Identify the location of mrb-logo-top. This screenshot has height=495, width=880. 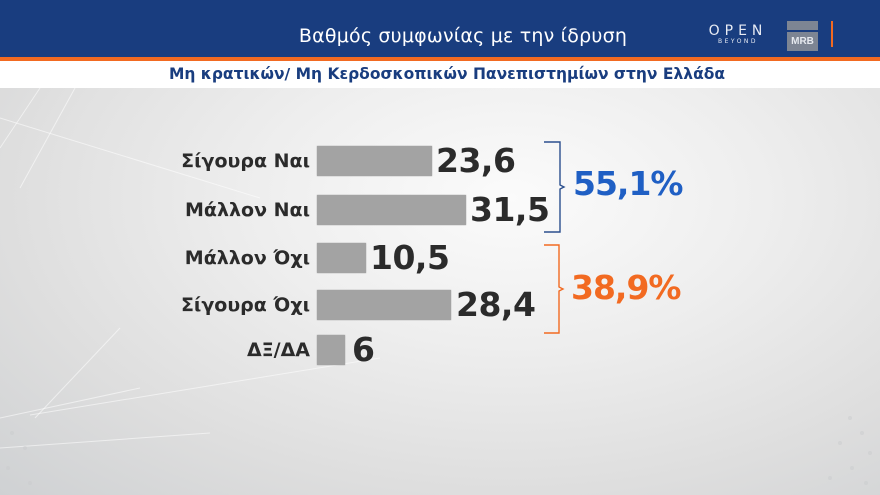
(802, 25).